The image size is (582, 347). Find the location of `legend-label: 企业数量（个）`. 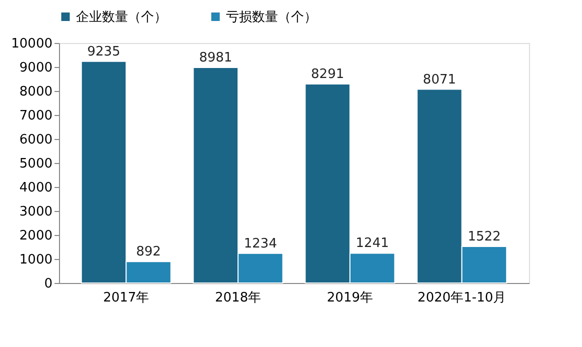

legend-label: 企业数量（个） is located at coordinates (121, 17).